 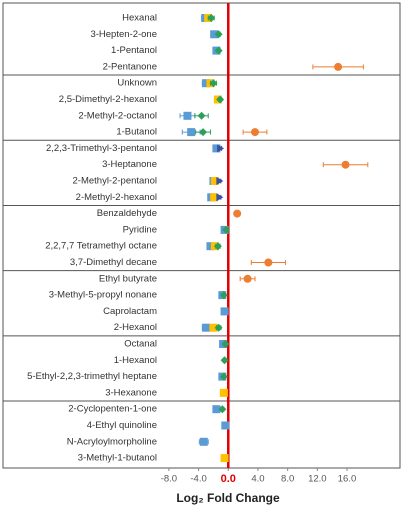 What do you see at coordinates (228, 498) in the screenshot?
I see `x-axis-label: Log₂ Fold Change` at bounding box center [228, 498].